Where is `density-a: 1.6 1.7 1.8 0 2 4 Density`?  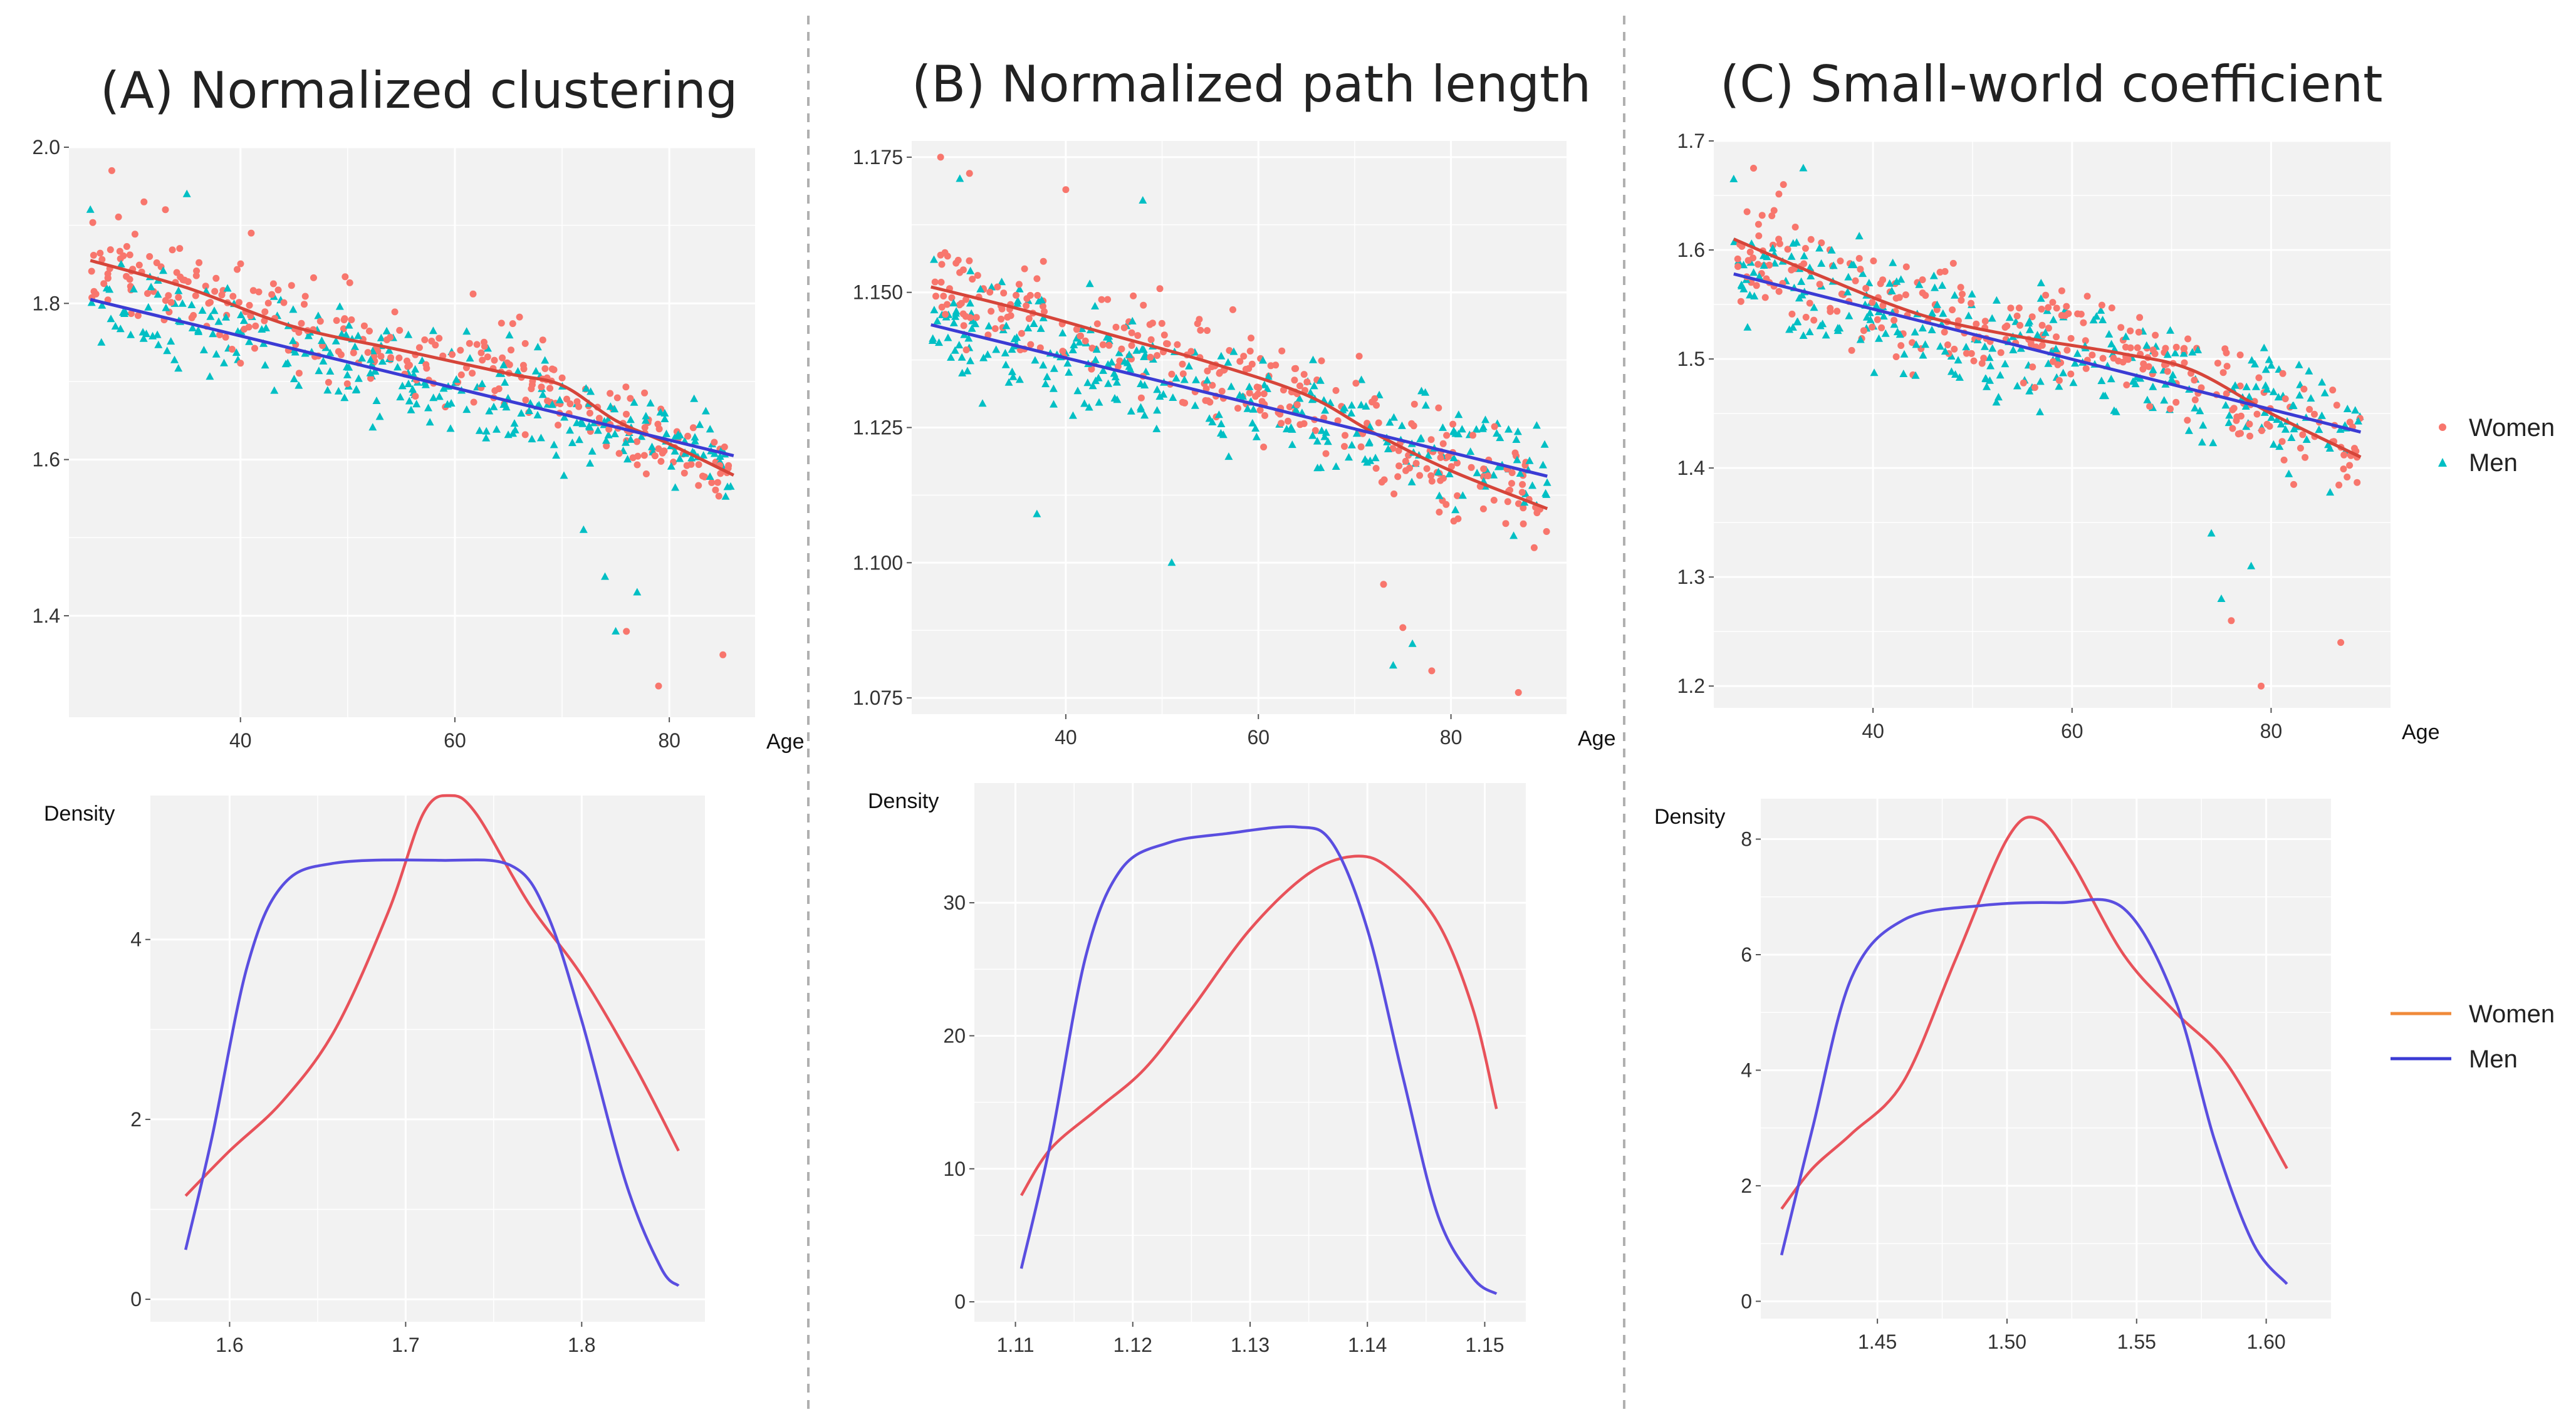
density-a: 1.6 1.7 1.8 0 2 4 Density is located at coordinates (374, 1075).